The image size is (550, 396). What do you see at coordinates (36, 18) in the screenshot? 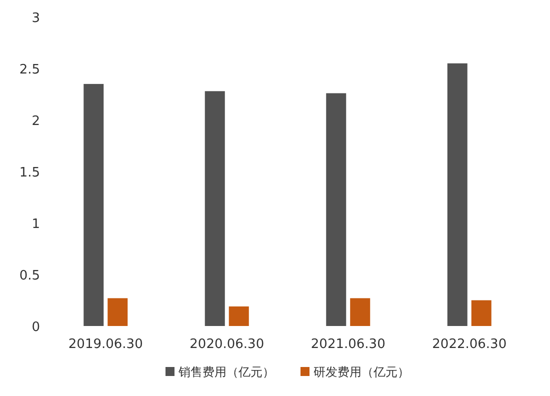
I see `y-tick-label: 3` at bounding box center [36, 18].